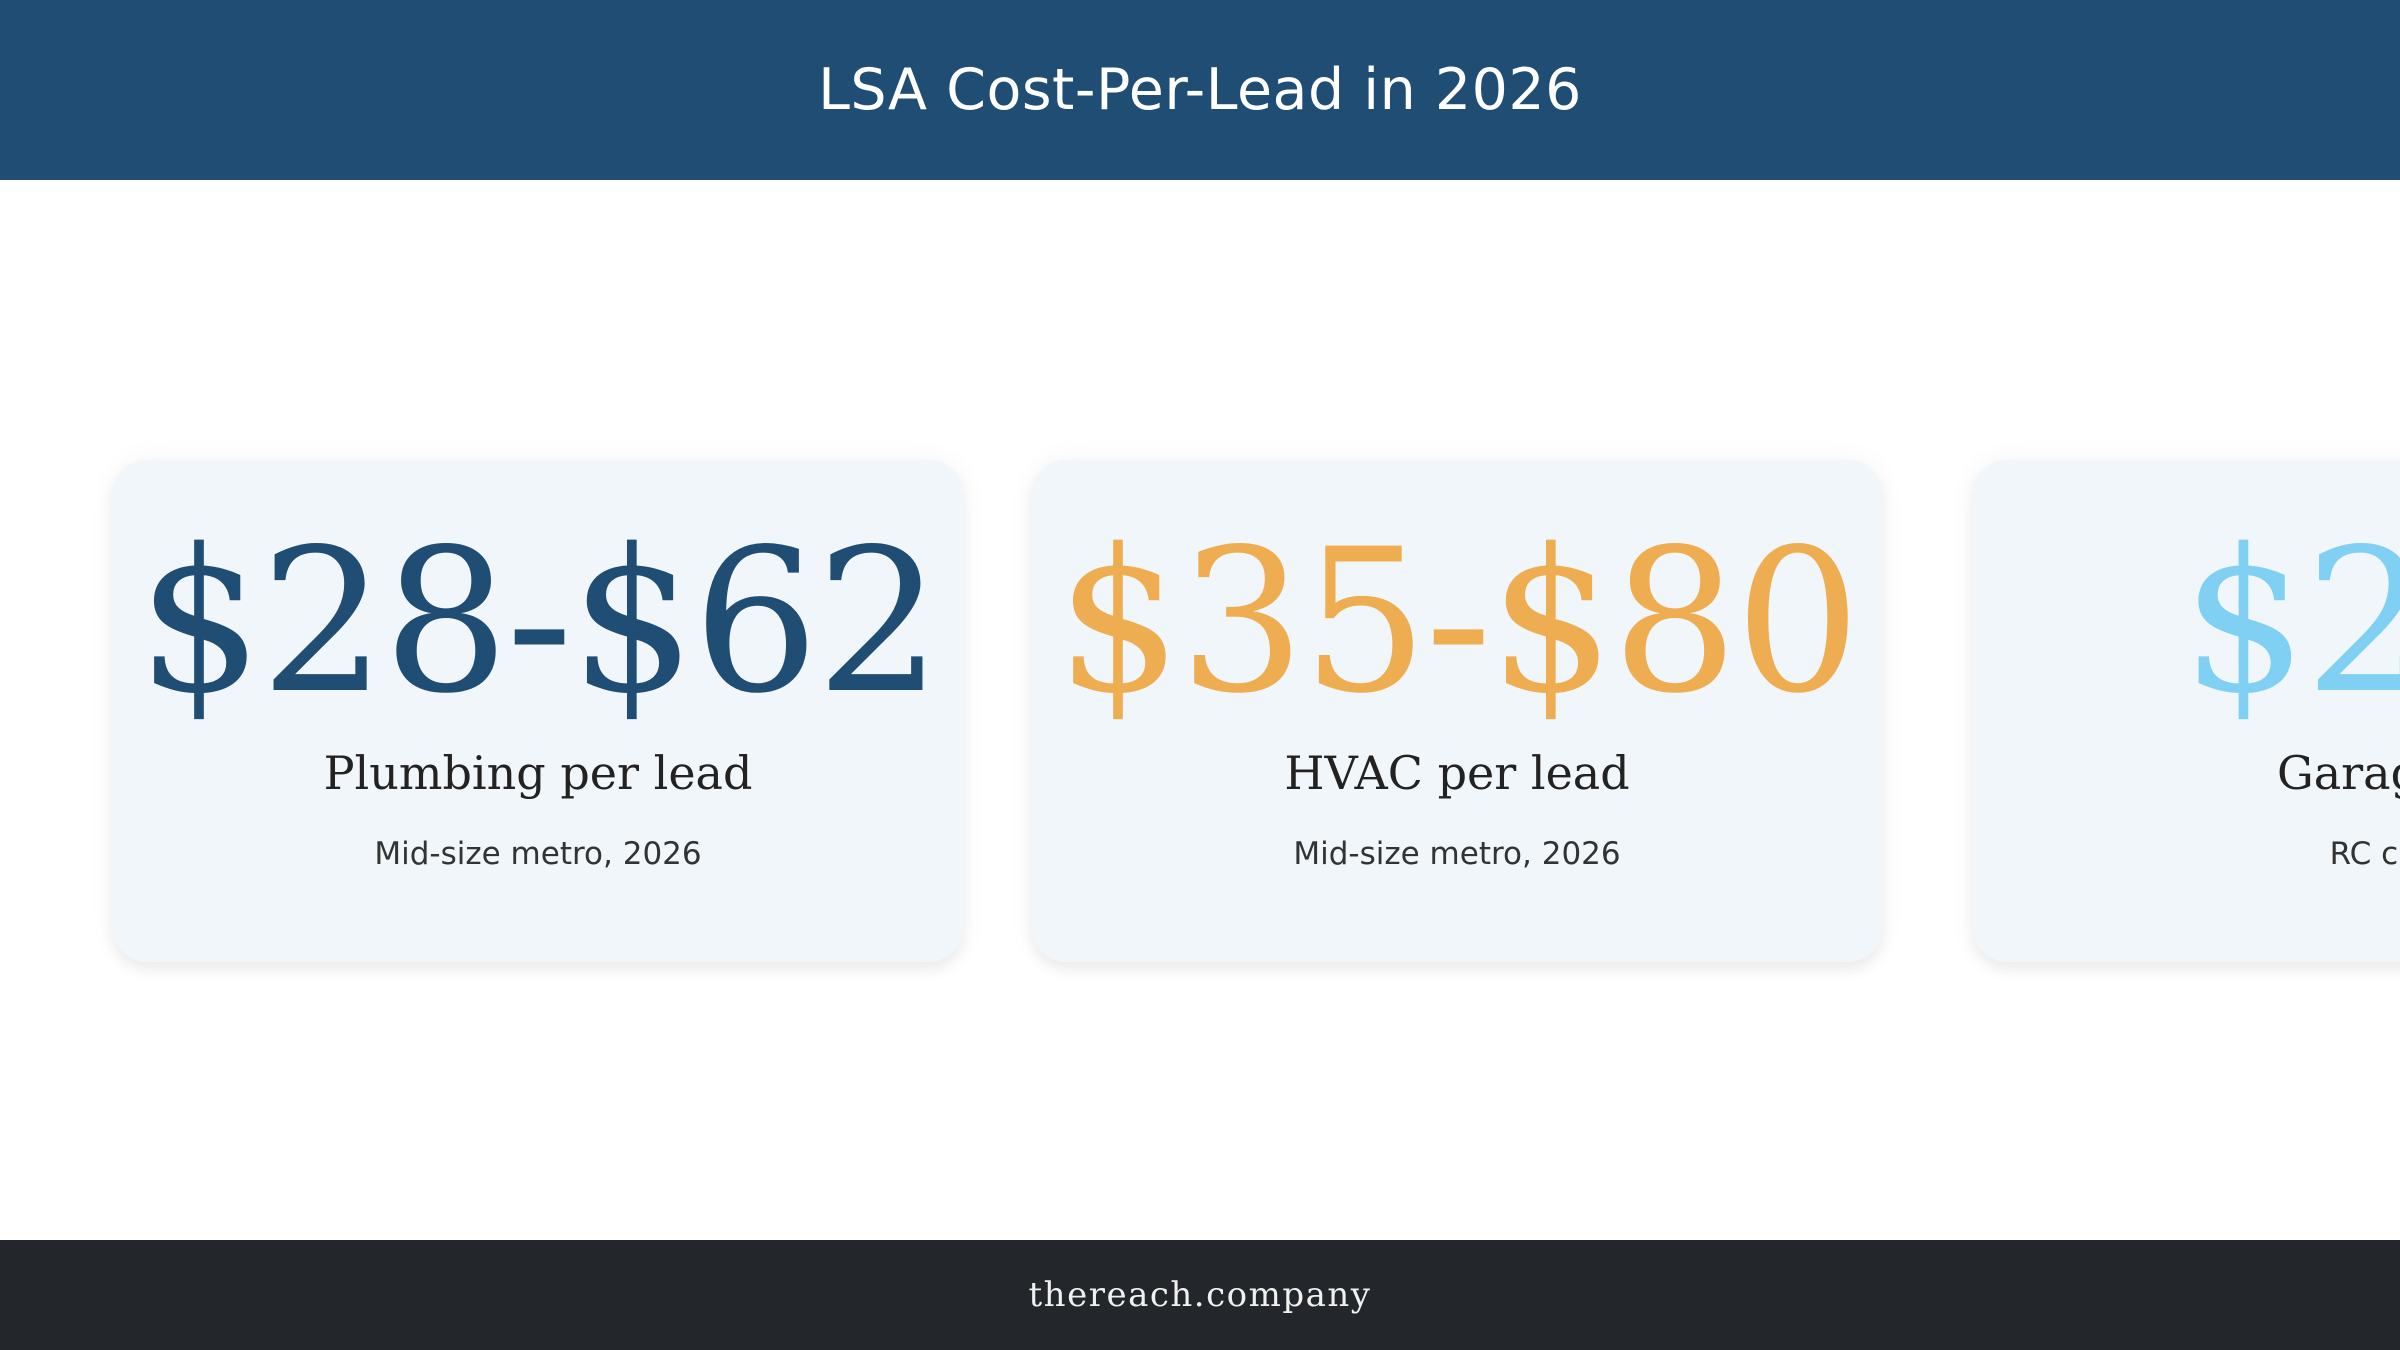  What do you see at coordinates (2364, 854) in the screenshot?
I see `stat-sublabel: RC client` at bounding box center [2364, 854].